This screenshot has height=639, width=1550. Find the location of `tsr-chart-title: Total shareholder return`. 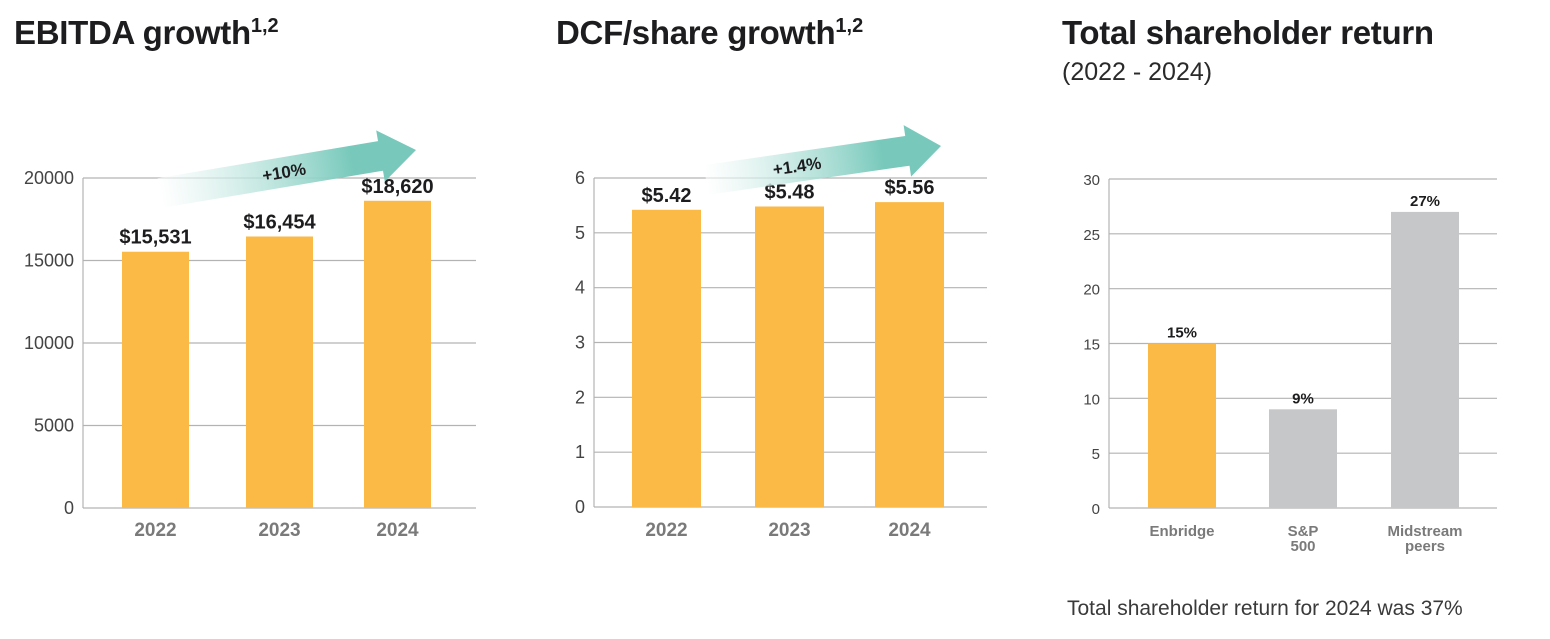

tsr-chart-title: Total shareholder return is located at coordinates (1248, 32).